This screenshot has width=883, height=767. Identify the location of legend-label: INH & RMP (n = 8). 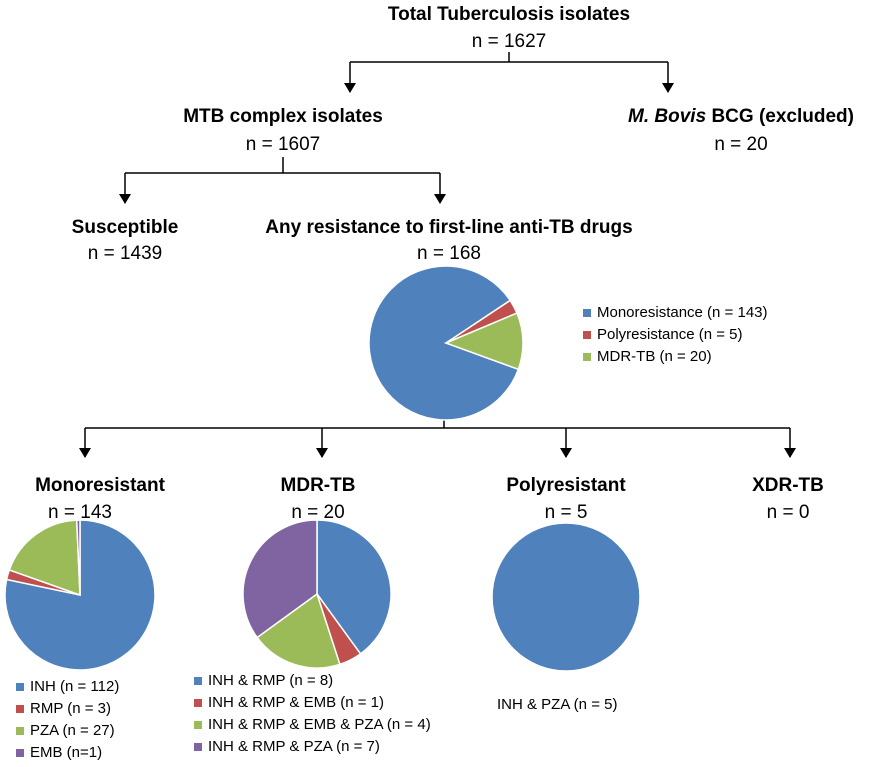
(270, 680).